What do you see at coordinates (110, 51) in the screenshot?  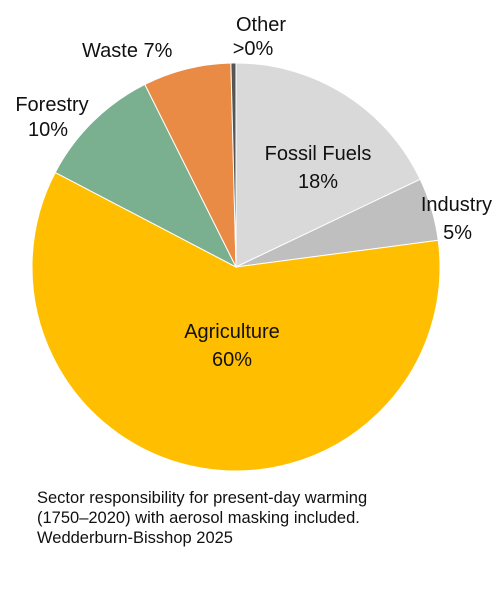 I see `slice-label-waste-name: Waste` at bounding box center [110, 51].